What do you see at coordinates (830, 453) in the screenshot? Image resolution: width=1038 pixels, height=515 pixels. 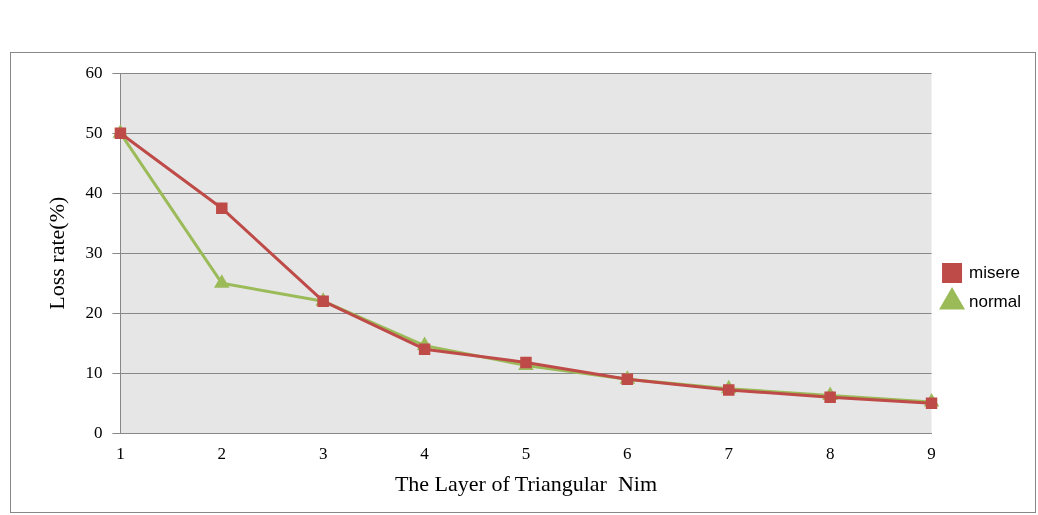 I see `x-tick-label: 8` at bounding box center [830, 453].